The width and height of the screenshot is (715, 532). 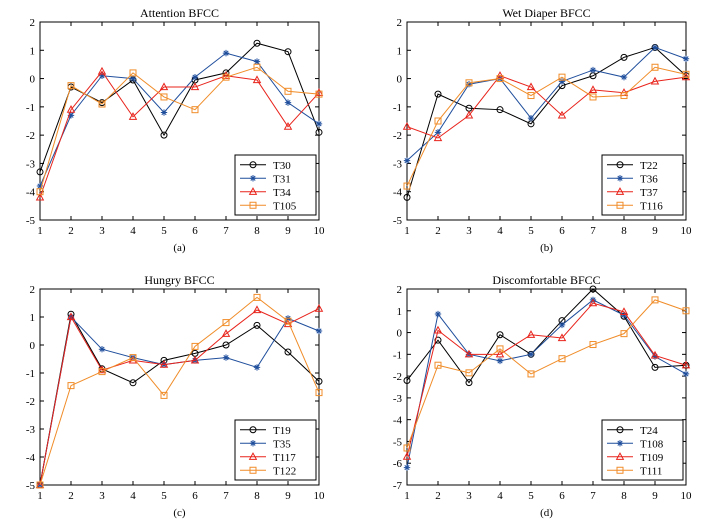 I want to click on legend-label: T24, so click(x=649, y=431).